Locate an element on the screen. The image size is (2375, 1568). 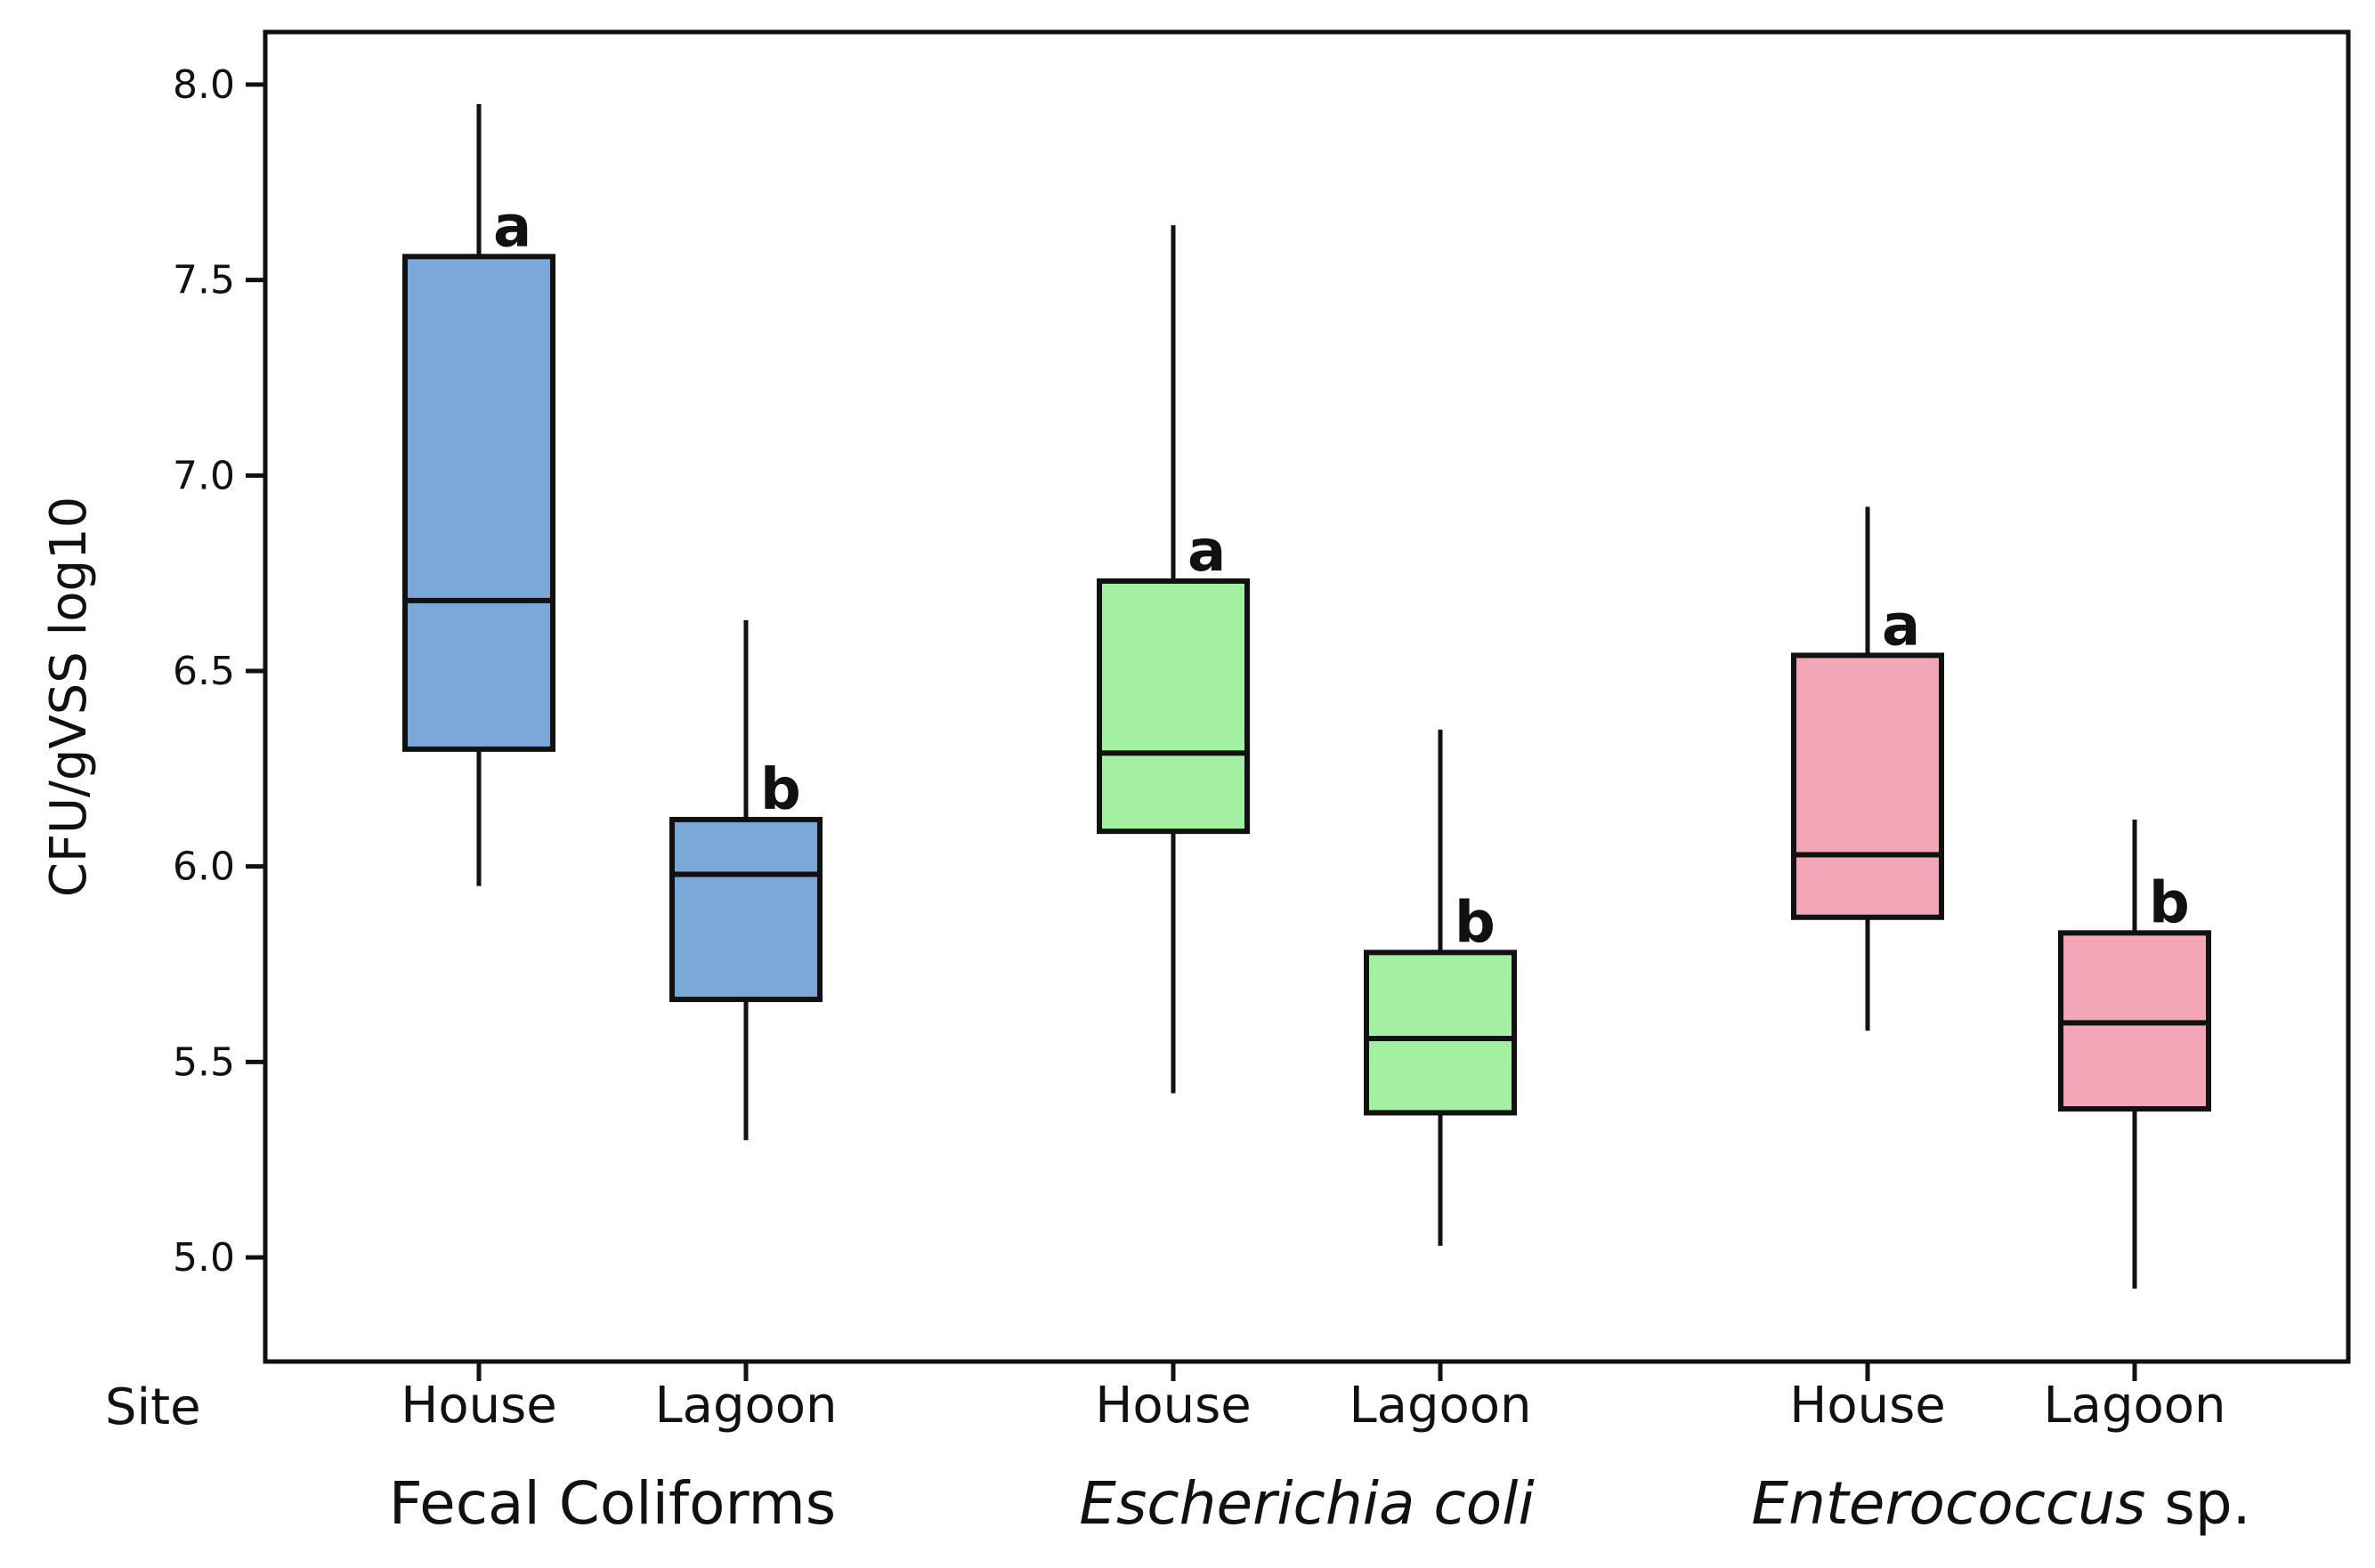
y-axis-title: CFU/gVSS log10 is located at coordinates (69, 697).